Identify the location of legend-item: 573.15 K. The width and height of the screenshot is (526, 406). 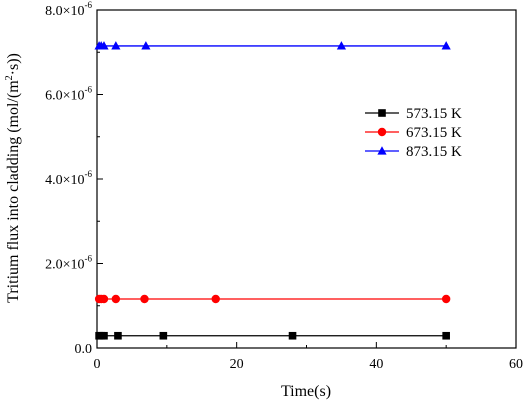
(413, 114).